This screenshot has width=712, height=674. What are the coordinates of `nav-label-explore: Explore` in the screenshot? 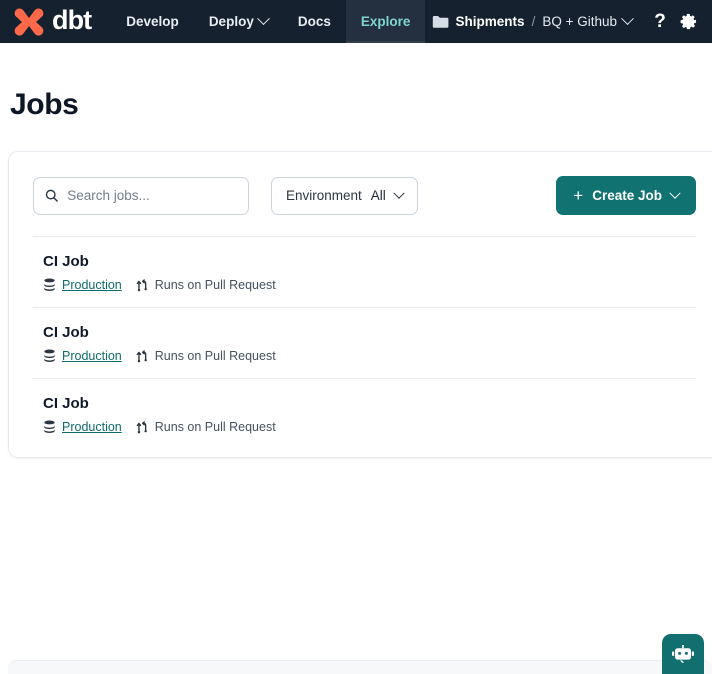 It's located at (385, 21).